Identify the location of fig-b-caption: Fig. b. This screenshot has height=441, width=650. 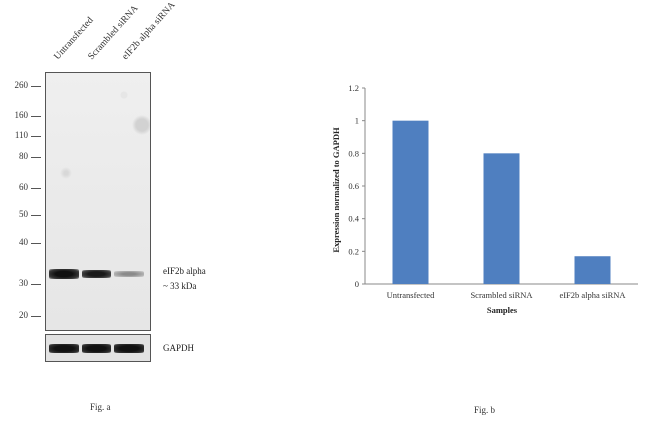
(485, 410).